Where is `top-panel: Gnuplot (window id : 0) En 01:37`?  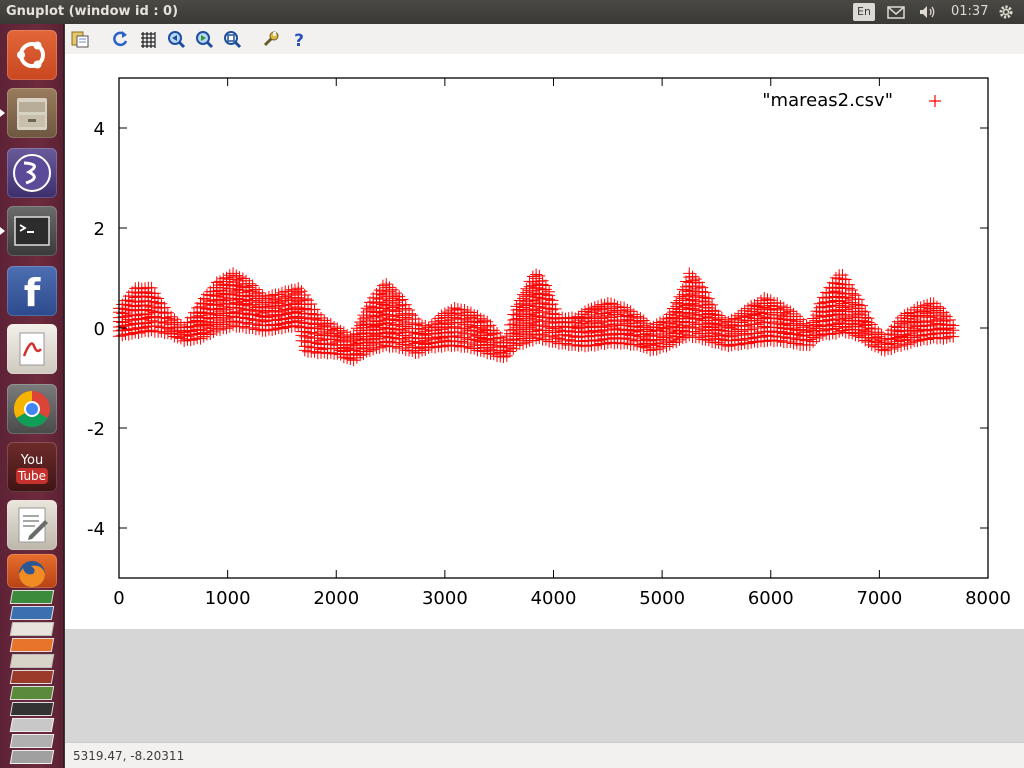
top-panel: Gnuplot (window id : 0) En 01:37 is located at coordinates (512, 12).